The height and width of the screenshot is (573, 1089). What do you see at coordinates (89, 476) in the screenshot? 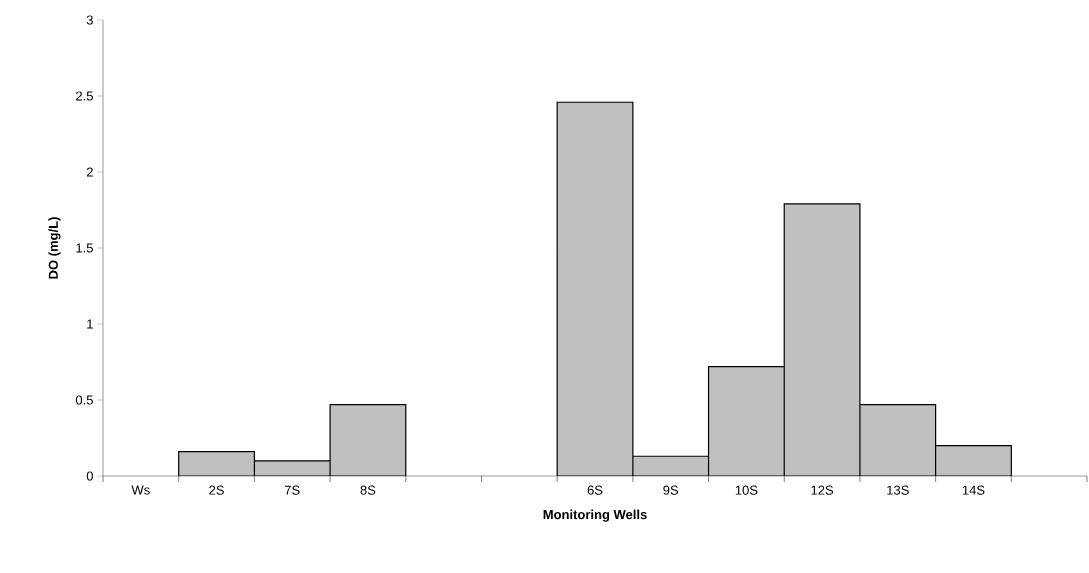
I see `y-tick-label: 0` at bounding box center [89, 476].